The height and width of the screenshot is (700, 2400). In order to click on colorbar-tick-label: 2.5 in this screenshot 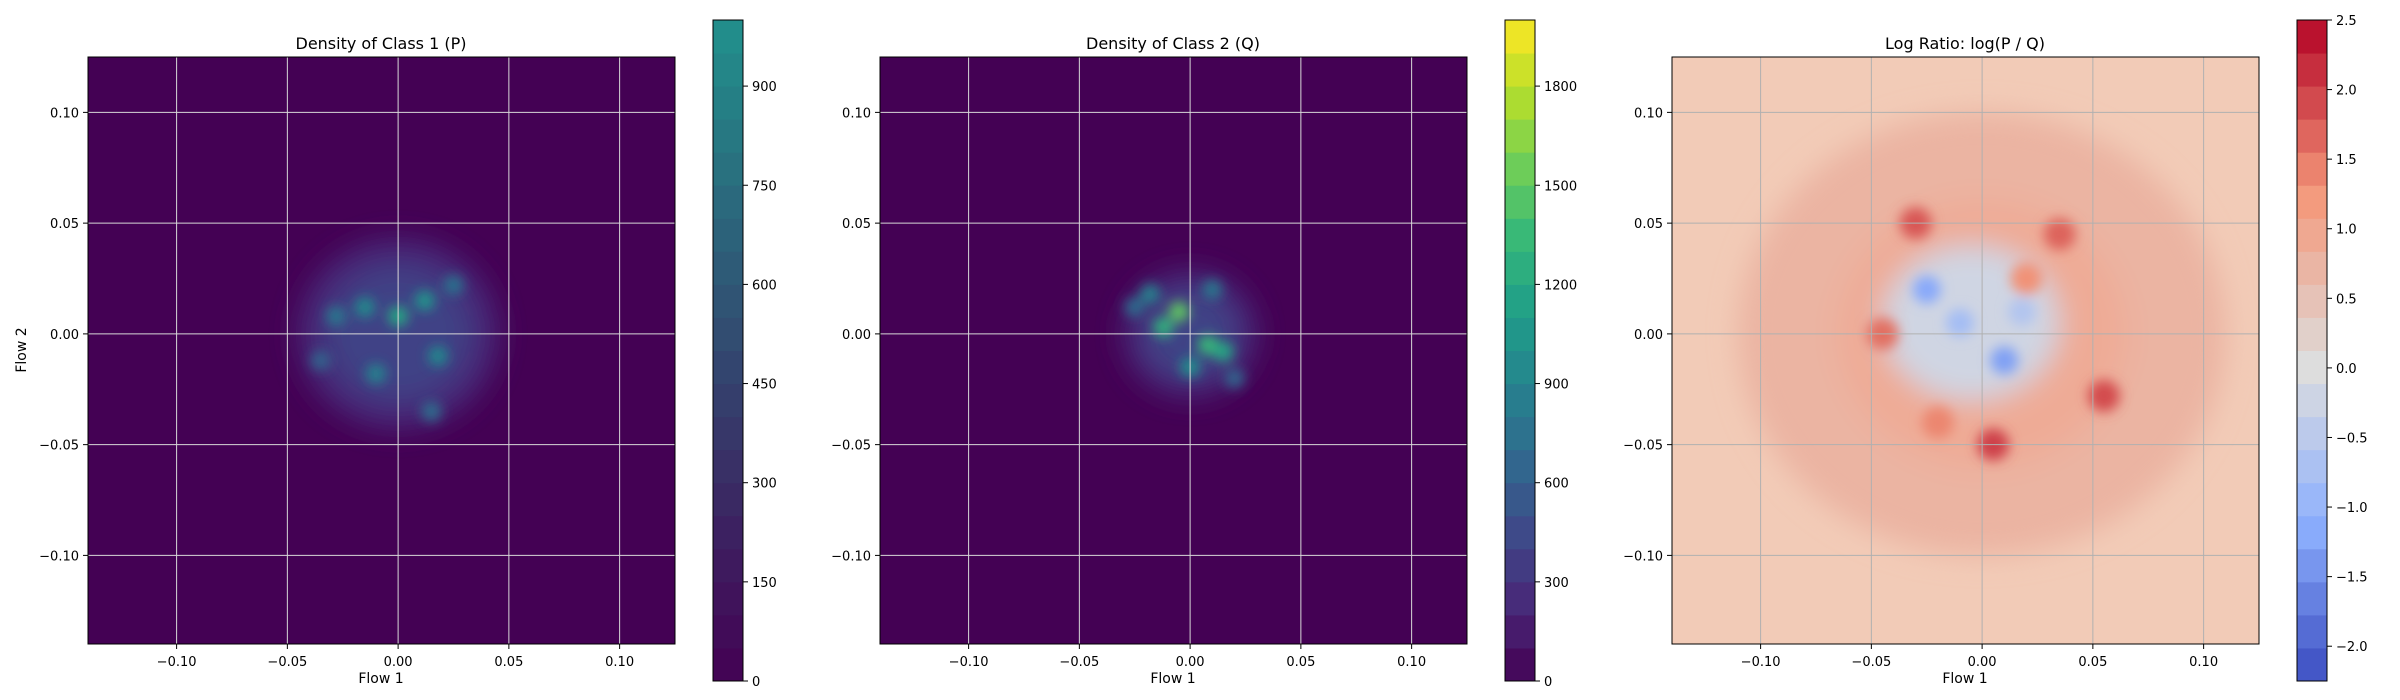, I will do `click(2346, 21)`.